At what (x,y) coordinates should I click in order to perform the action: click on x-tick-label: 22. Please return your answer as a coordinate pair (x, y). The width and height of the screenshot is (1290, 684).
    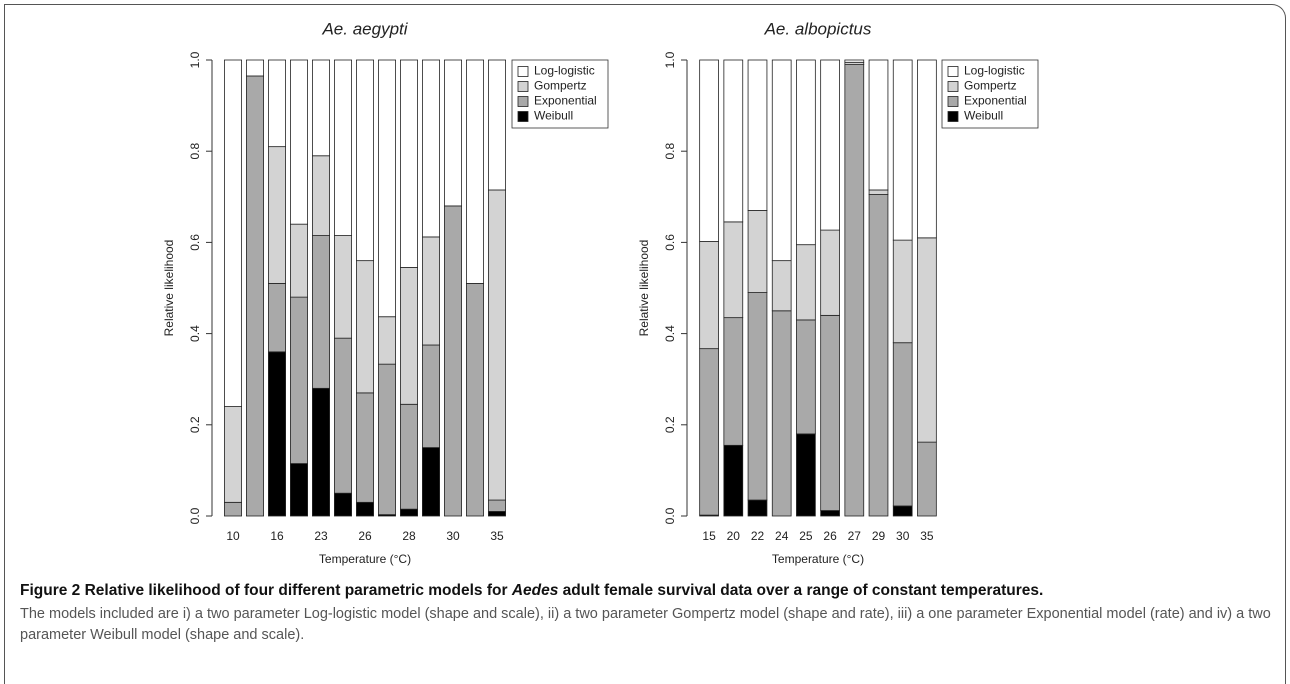
    Looking at the image, I should click on (758, 536).